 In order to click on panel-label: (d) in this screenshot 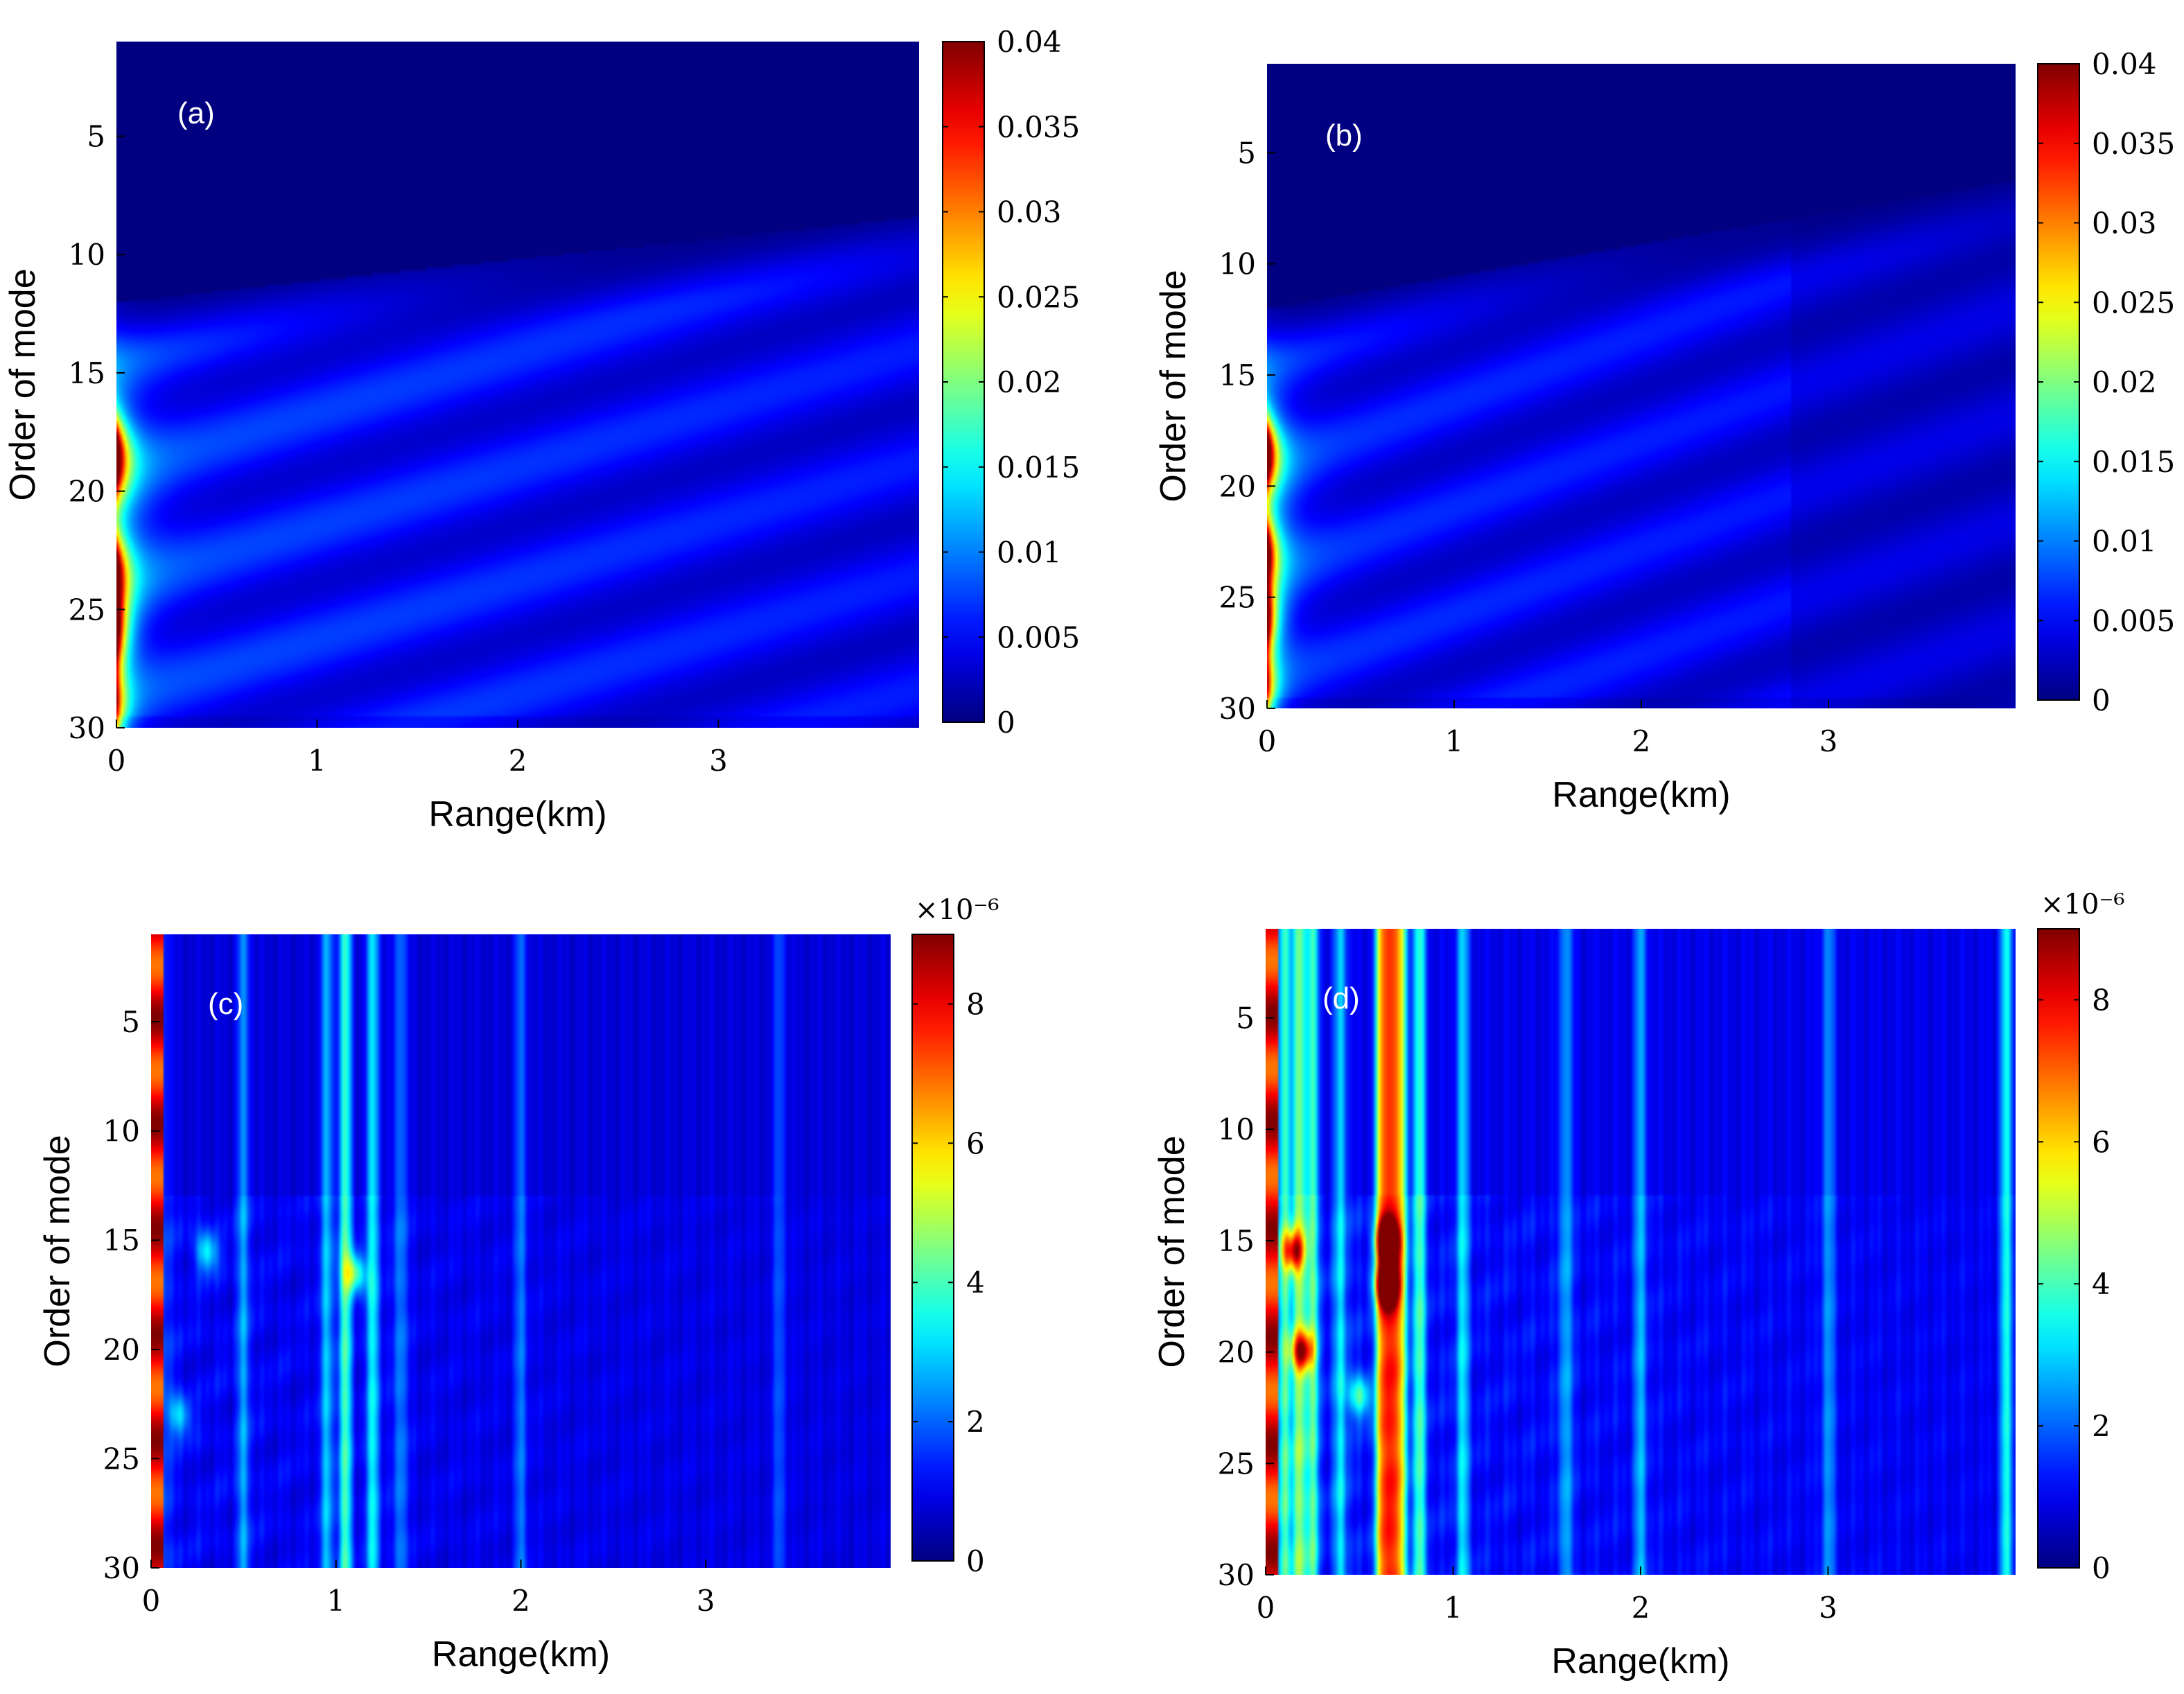, I will do `click(1341, 998)`.